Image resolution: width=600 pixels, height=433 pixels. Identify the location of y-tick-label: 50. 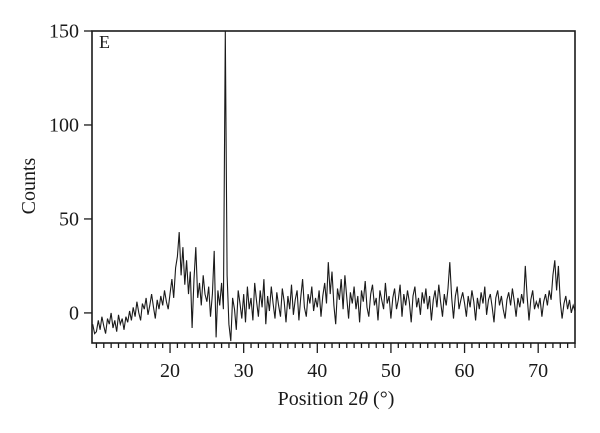
(69, 219).